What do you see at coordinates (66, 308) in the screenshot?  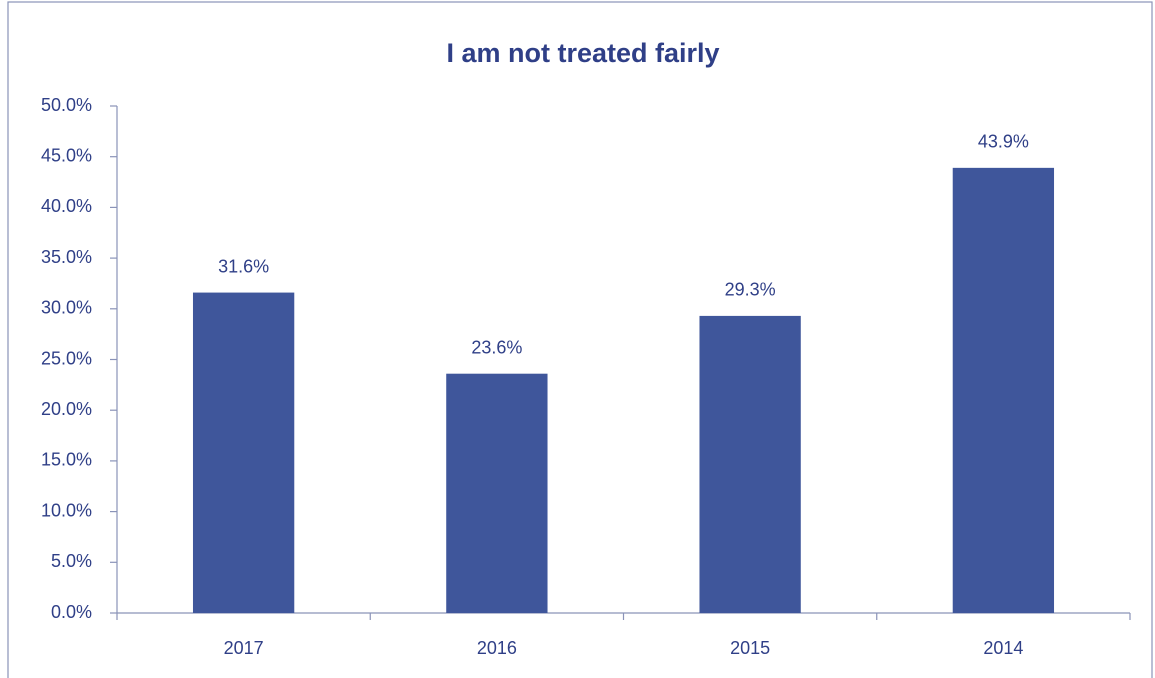 I see `y-tick-label: 30.0%` at bounding box center [66, 308].